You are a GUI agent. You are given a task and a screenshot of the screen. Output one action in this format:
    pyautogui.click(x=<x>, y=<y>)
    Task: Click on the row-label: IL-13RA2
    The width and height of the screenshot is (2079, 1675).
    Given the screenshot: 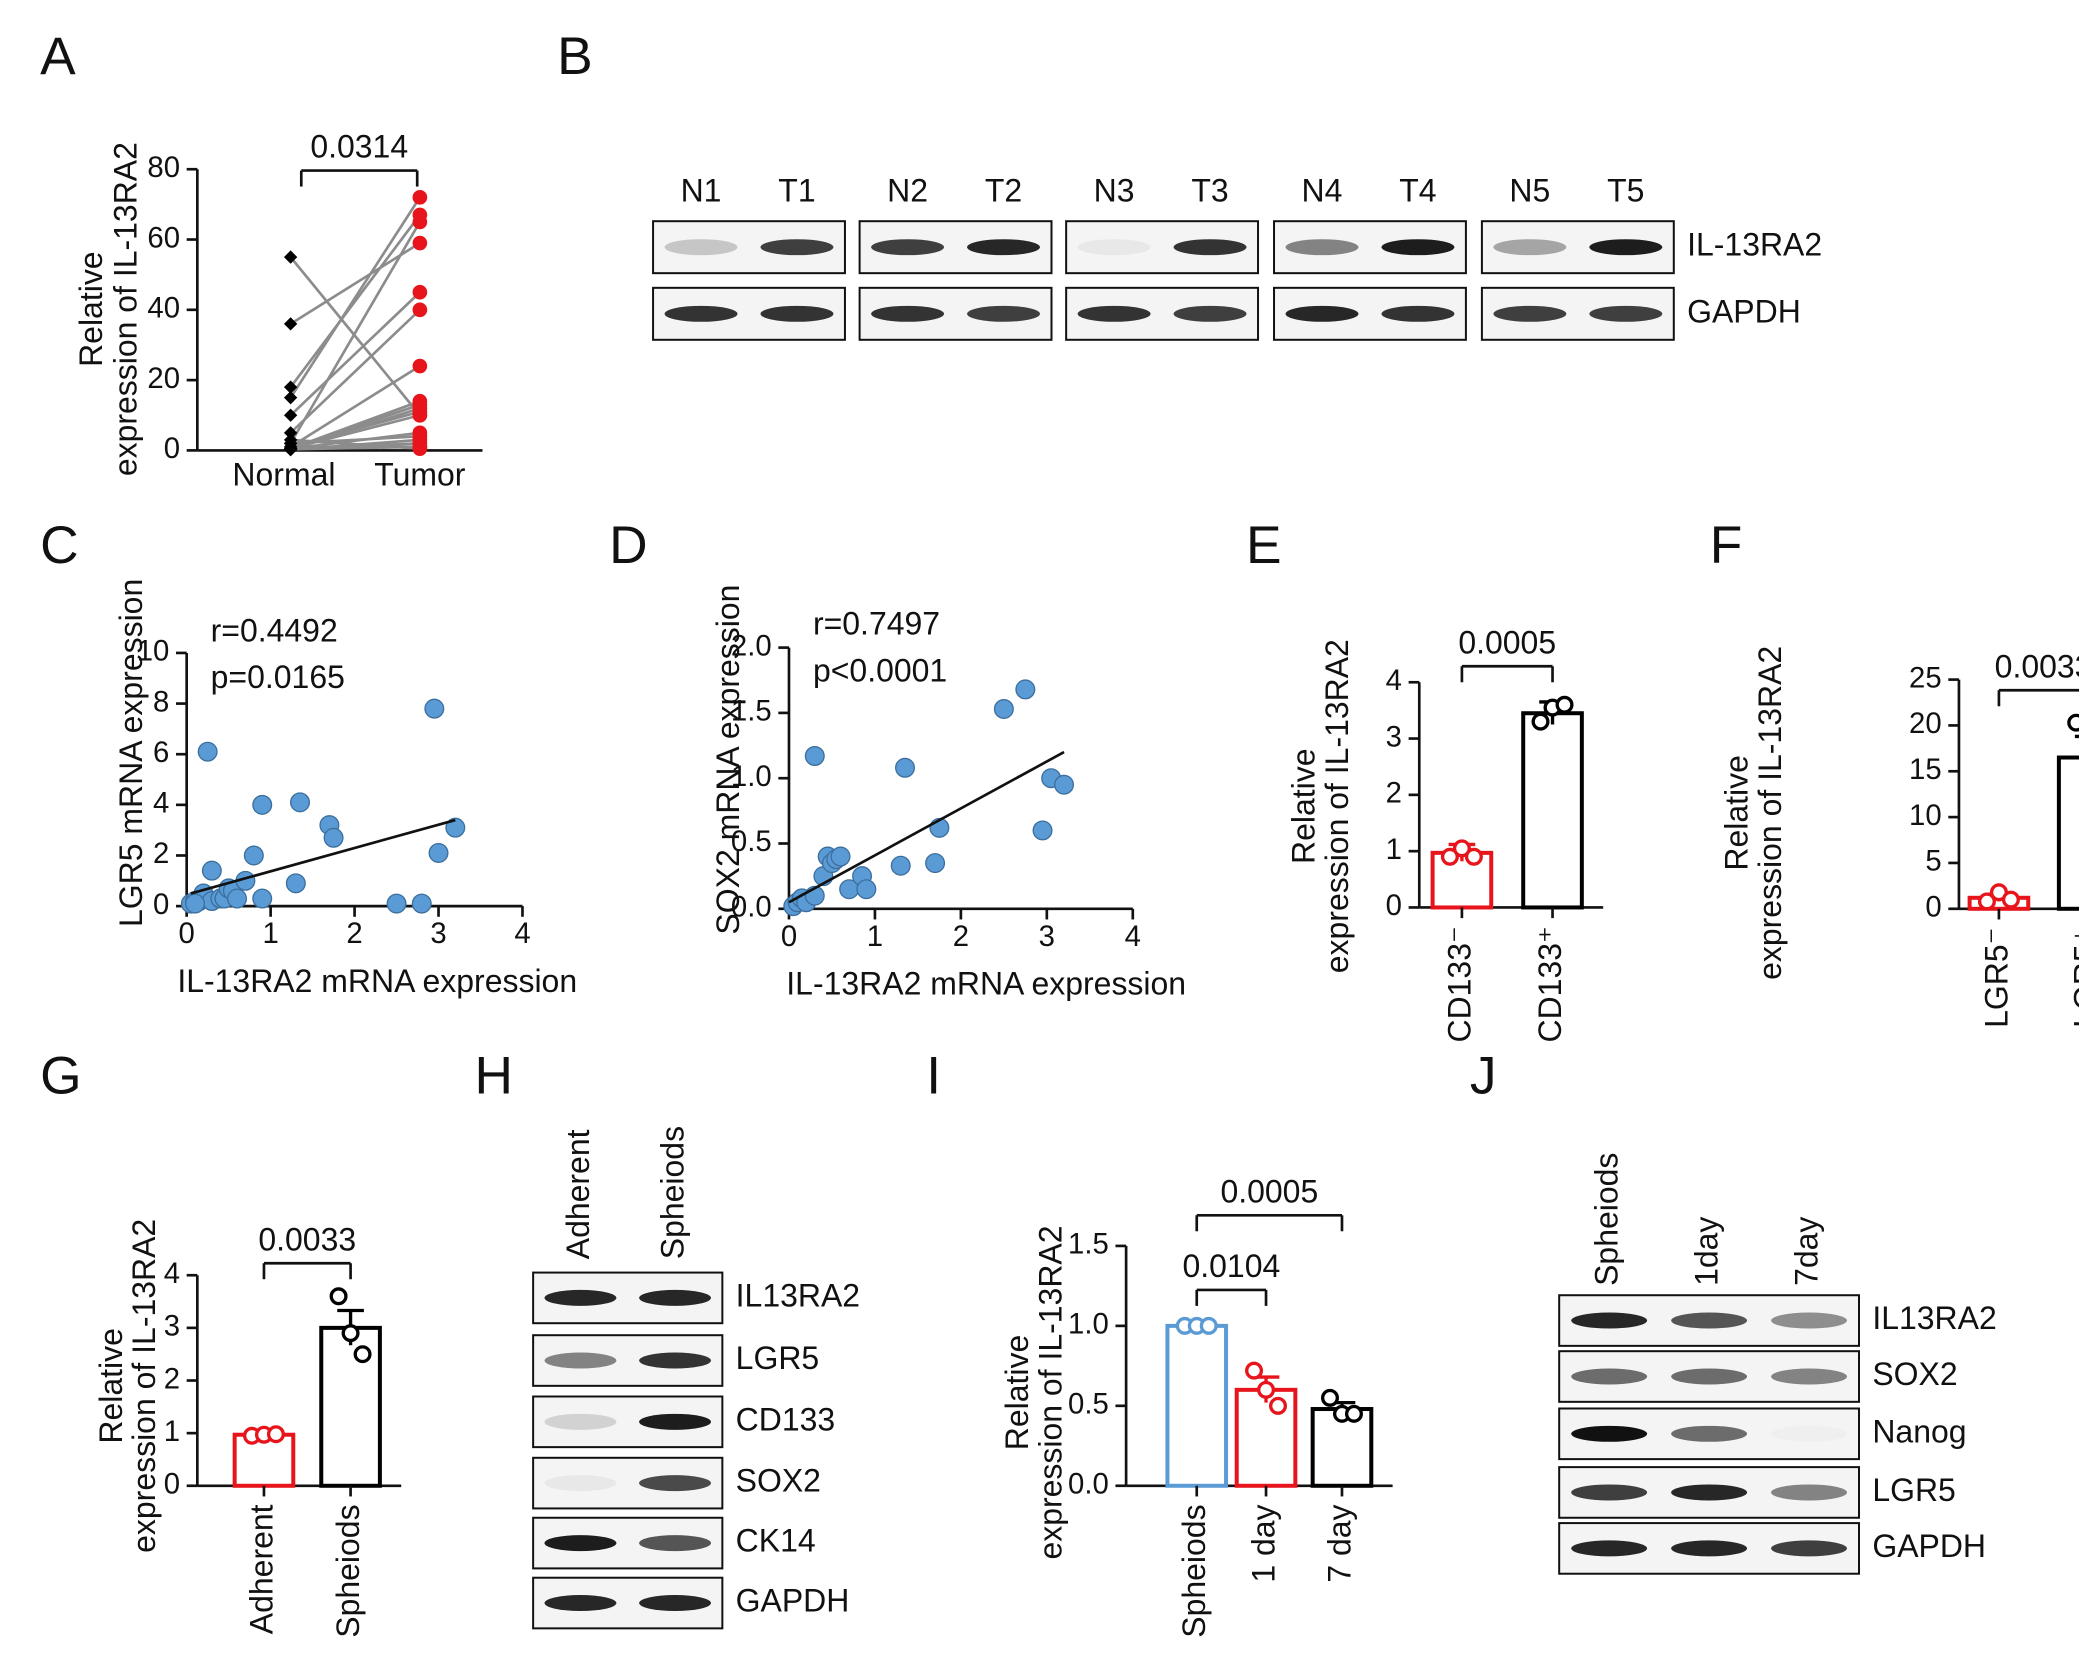 What is the action you would take?
    pyautogui.click(x=1754, y=245)
    